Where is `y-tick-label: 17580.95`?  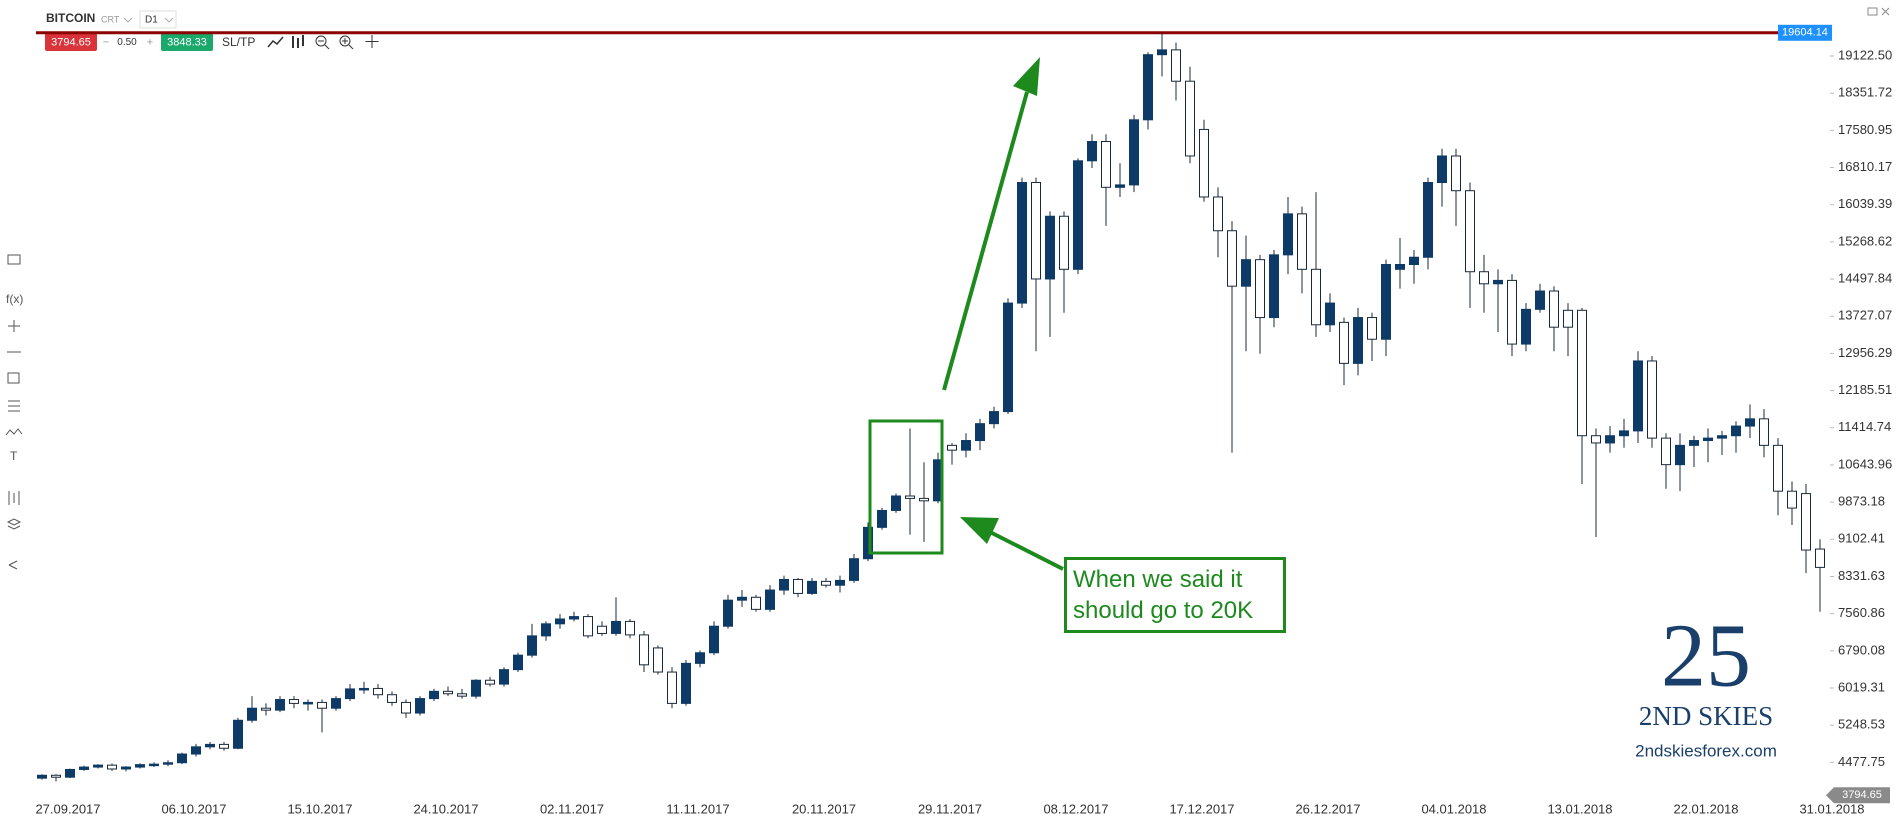 y-tick-label: 17580.95 is located at coordinates (1865, 129).